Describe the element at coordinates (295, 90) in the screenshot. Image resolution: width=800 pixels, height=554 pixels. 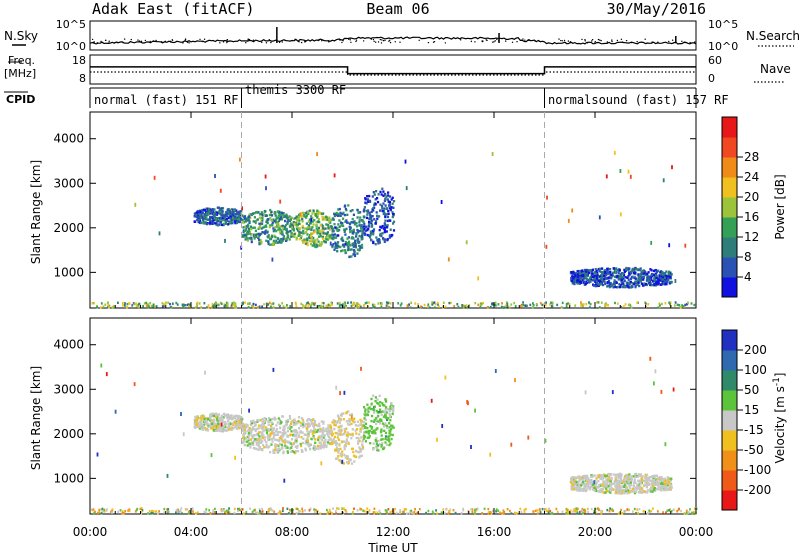
I see `cpid-segment-2: themis 3300 RF` at that location.